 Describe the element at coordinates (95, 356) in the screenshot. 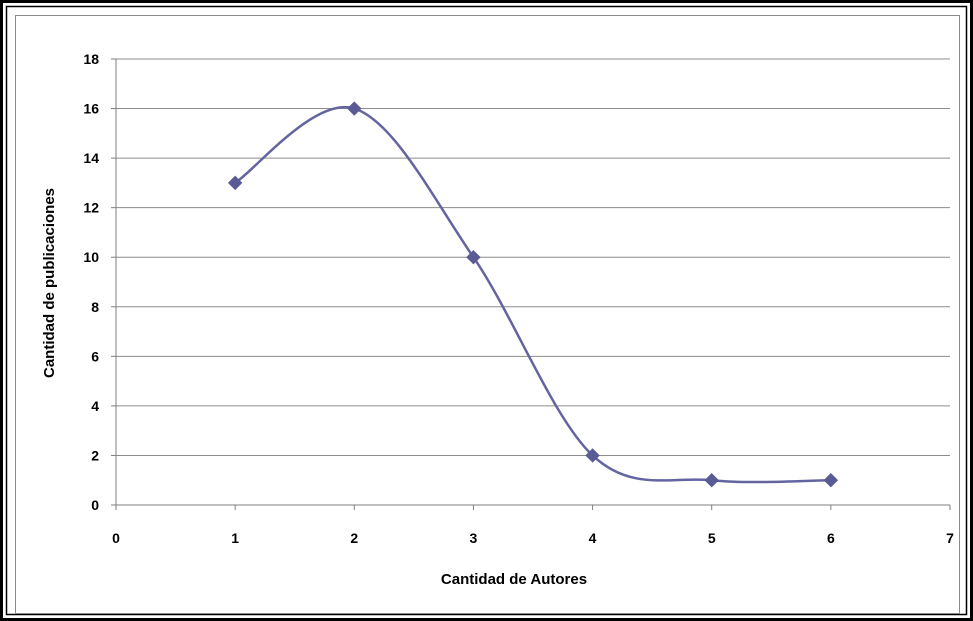

I see `y-tick-label-6: 6` at that location.